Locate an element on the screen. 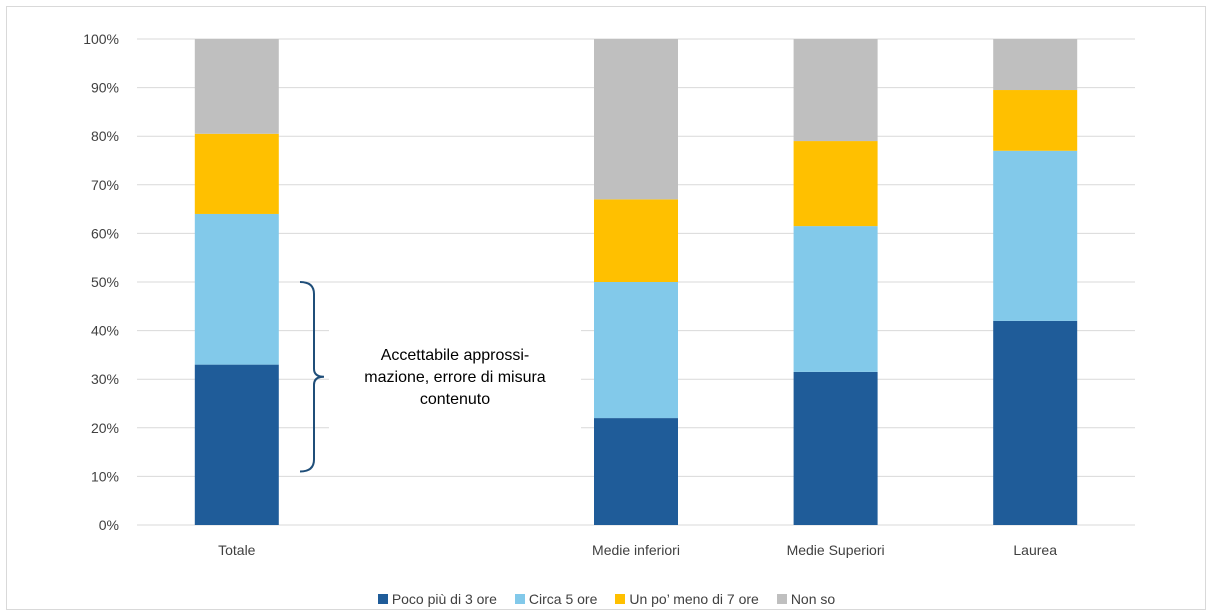 The width and height of the screenshot is (1213, 612). annotation-text-line: mazione, errore di misura is located at coordinates (455, 377).